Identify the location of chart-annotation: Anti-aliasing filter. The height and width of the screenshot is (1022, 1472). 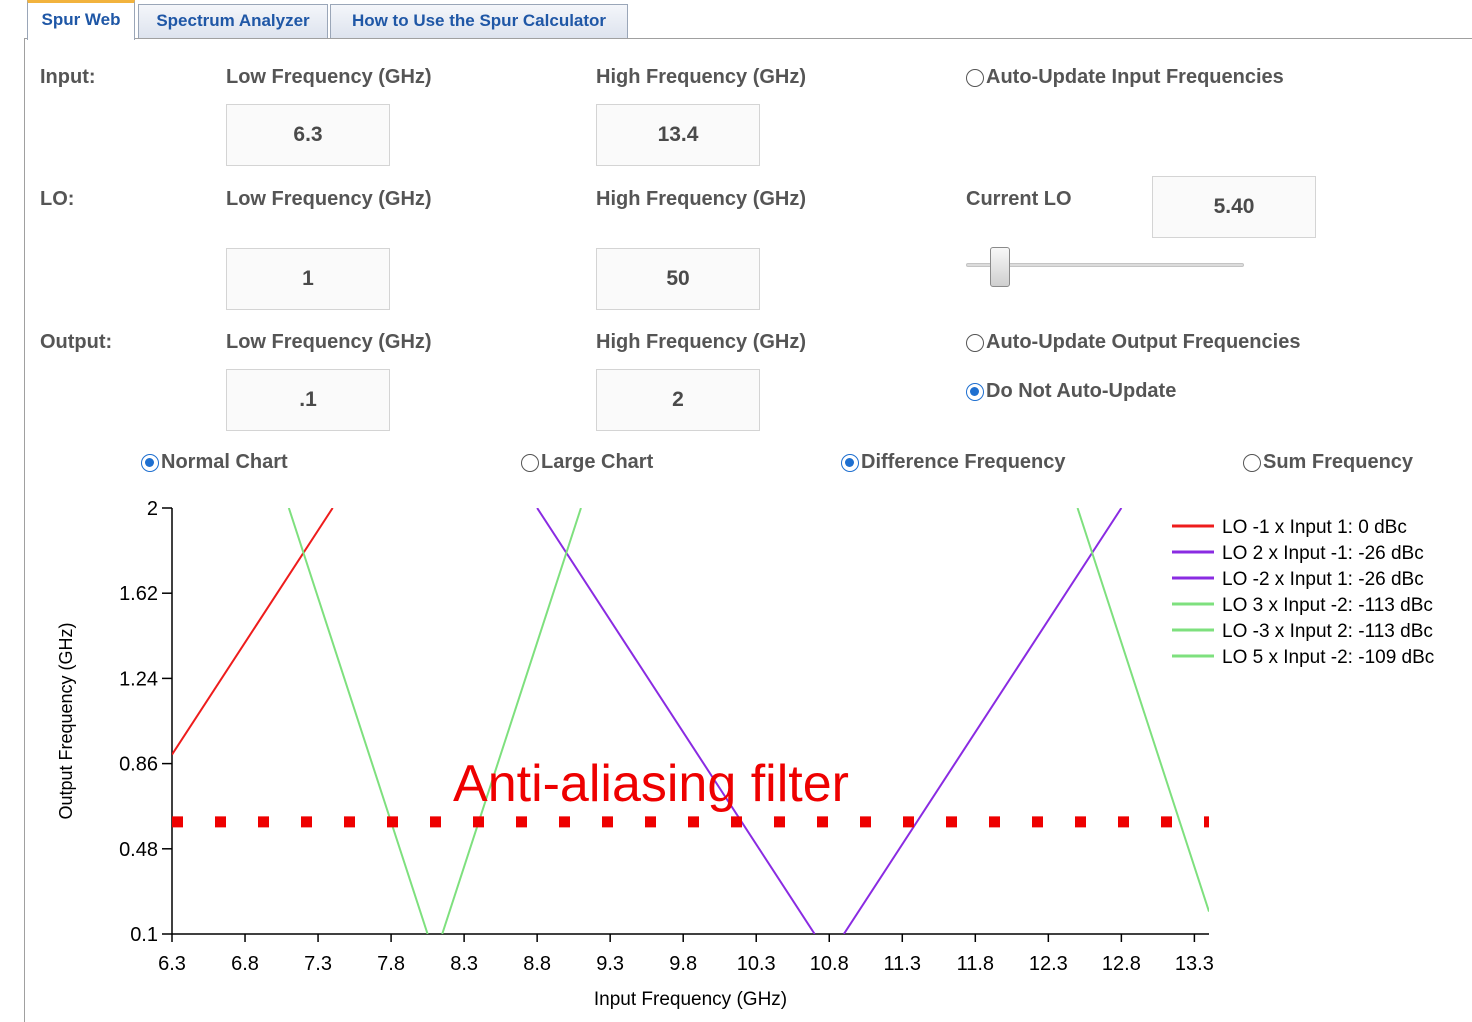
(690, 791).